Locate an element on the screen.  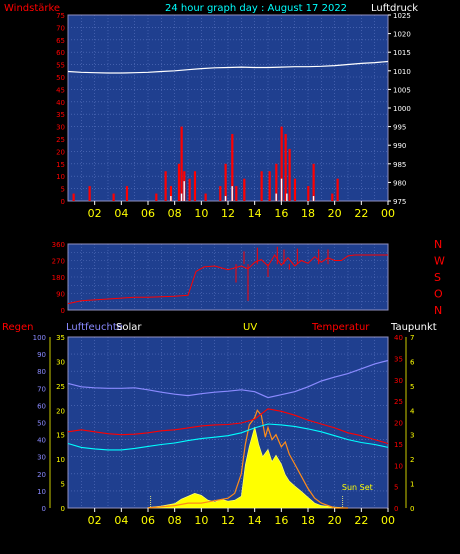
p2-left-tick-label: 360 is located at coordinates (58, 245).